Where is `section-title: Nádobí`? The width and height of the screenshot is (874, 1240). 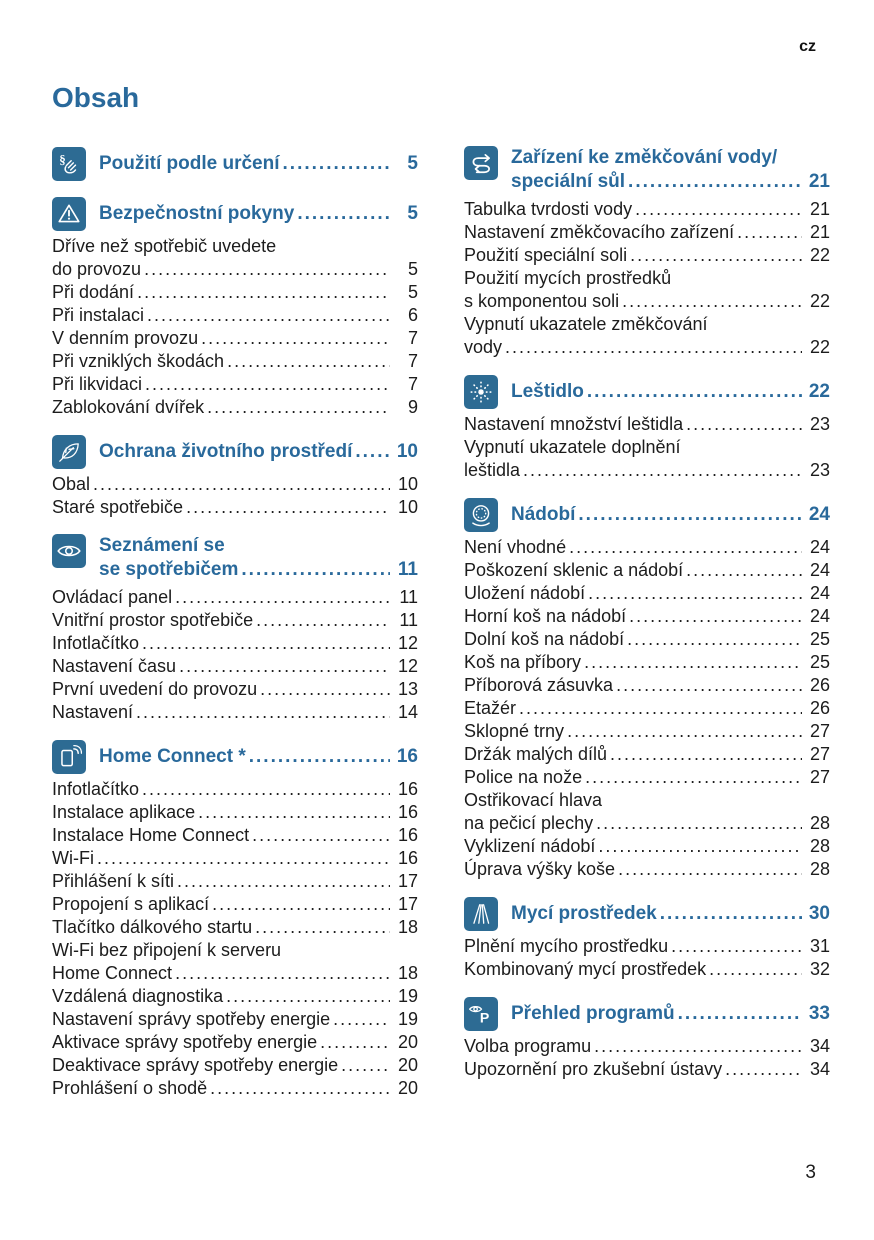 section-title: Nádobí is located at coordinates (543, 514).